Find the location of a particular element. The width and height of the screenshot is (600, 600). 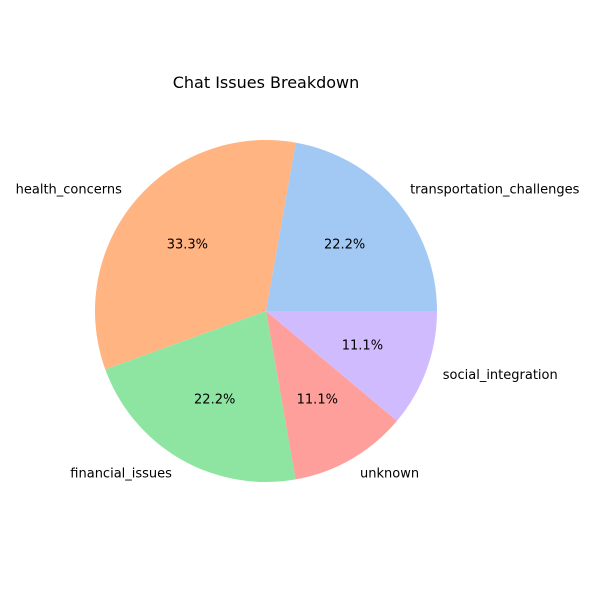

pie-slice-financial-issues is located at coordinates (200, 396).